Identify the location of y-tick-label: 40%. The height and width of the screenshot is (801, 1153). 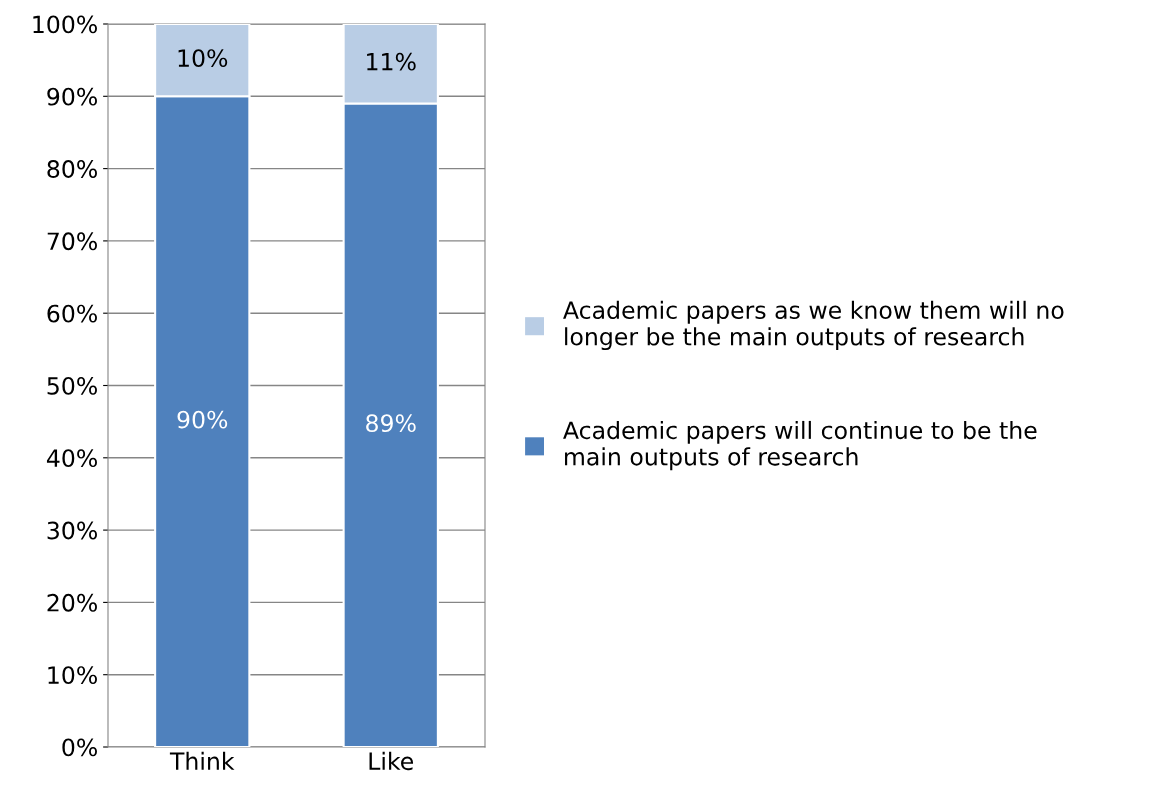
(71, 458).